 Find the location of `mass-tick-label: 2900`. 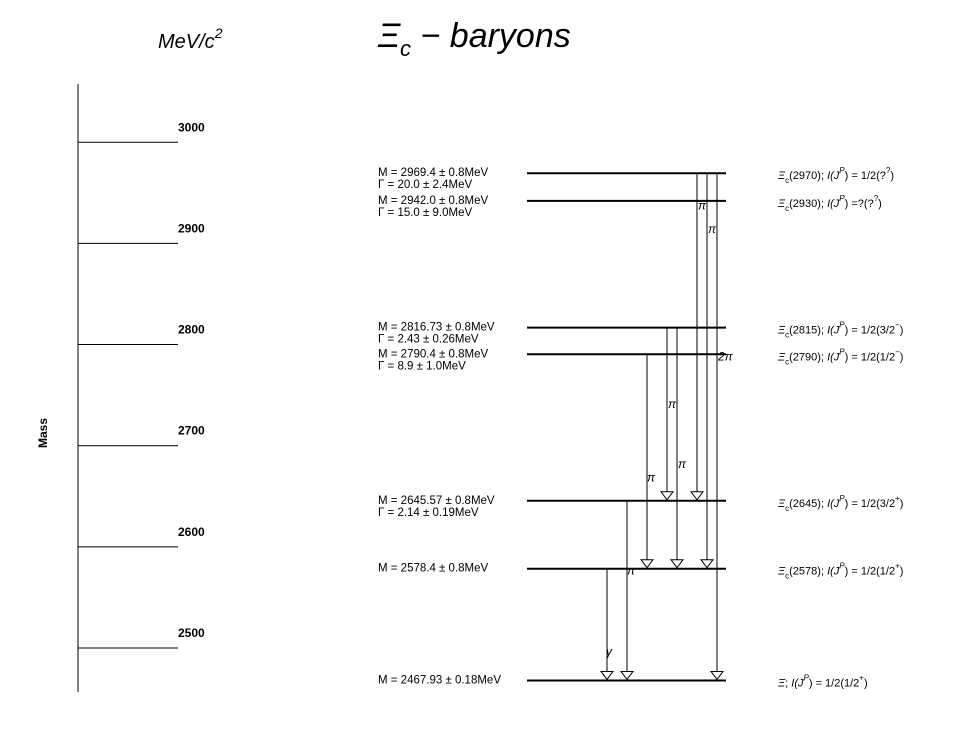

mass-tick-label: 2900 is located at coordinates (191, 228).